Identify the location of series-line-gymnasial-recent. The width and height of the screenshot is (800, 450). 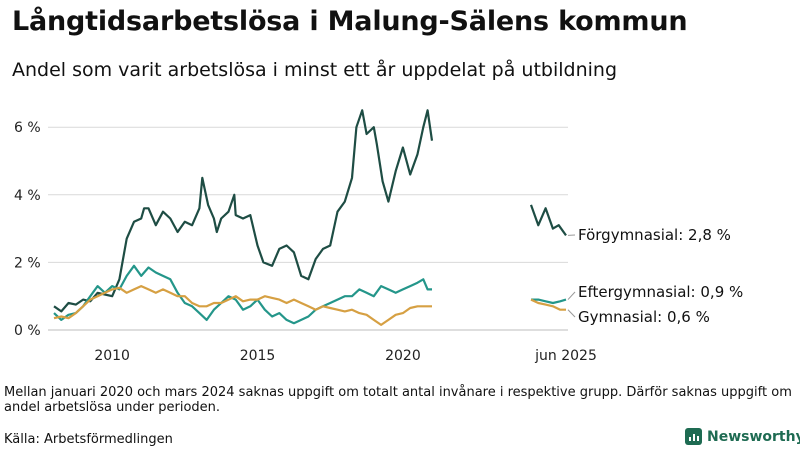
(548, 304).